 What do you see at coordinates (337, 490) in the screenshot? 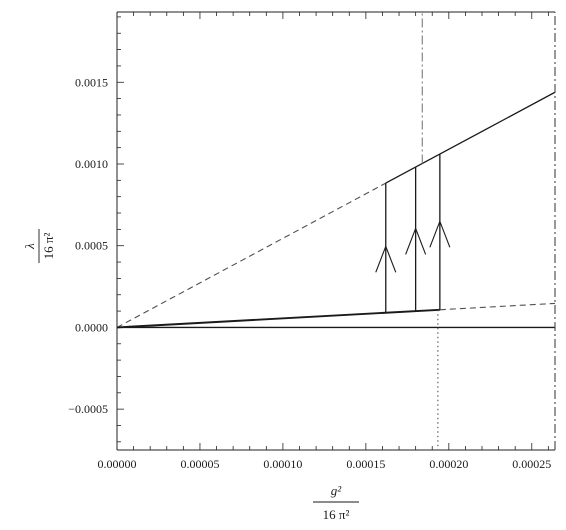
I see `x-axis-label-numerator: g²` at bounding box center [337, 490].